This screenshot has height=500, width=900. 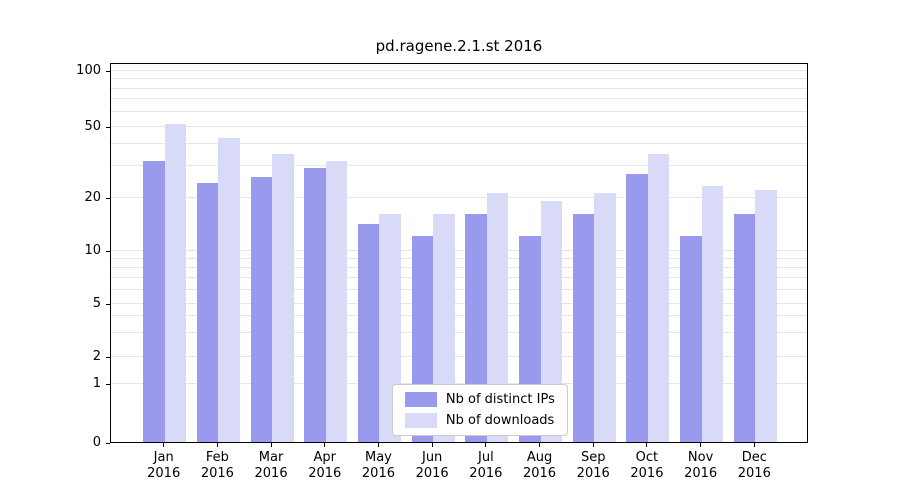 I want to click on bar-feb-downloads, so click(x=229, y=289).